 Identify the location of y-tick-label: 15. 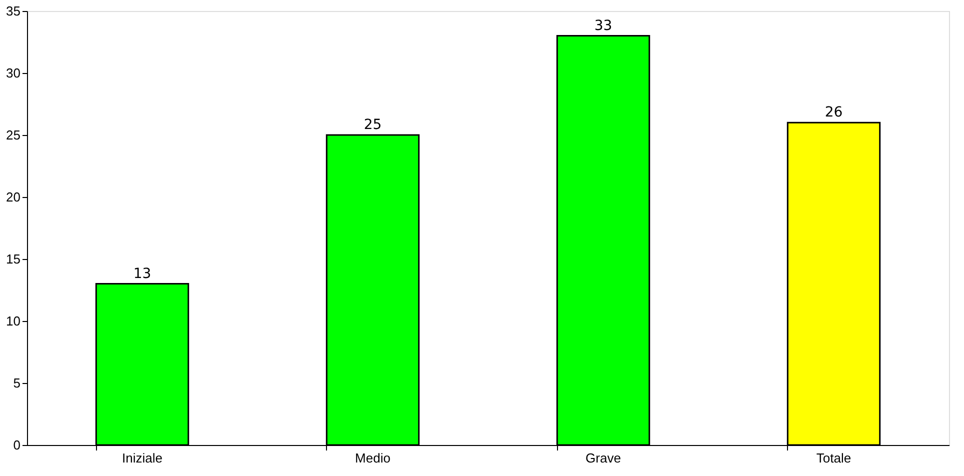
(13, 259).